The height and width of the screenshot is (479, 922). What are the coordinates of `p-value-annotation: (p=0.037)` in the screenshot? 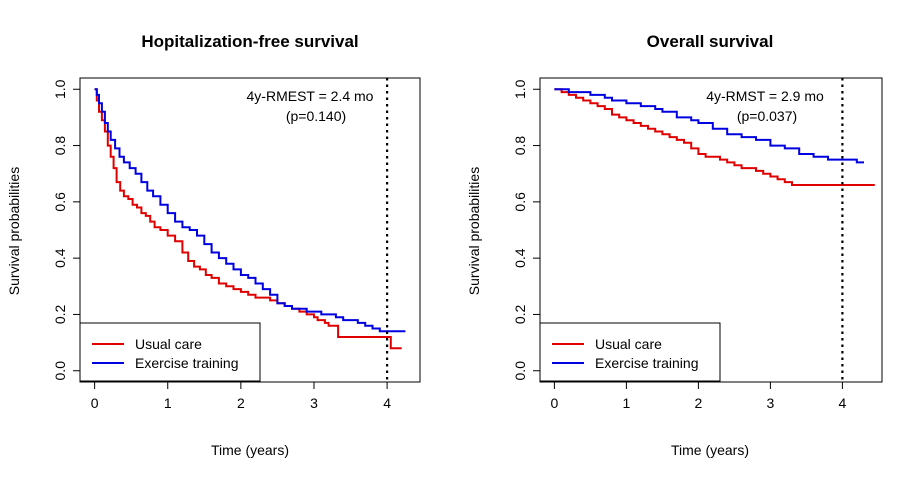 It's located at (767, 116).